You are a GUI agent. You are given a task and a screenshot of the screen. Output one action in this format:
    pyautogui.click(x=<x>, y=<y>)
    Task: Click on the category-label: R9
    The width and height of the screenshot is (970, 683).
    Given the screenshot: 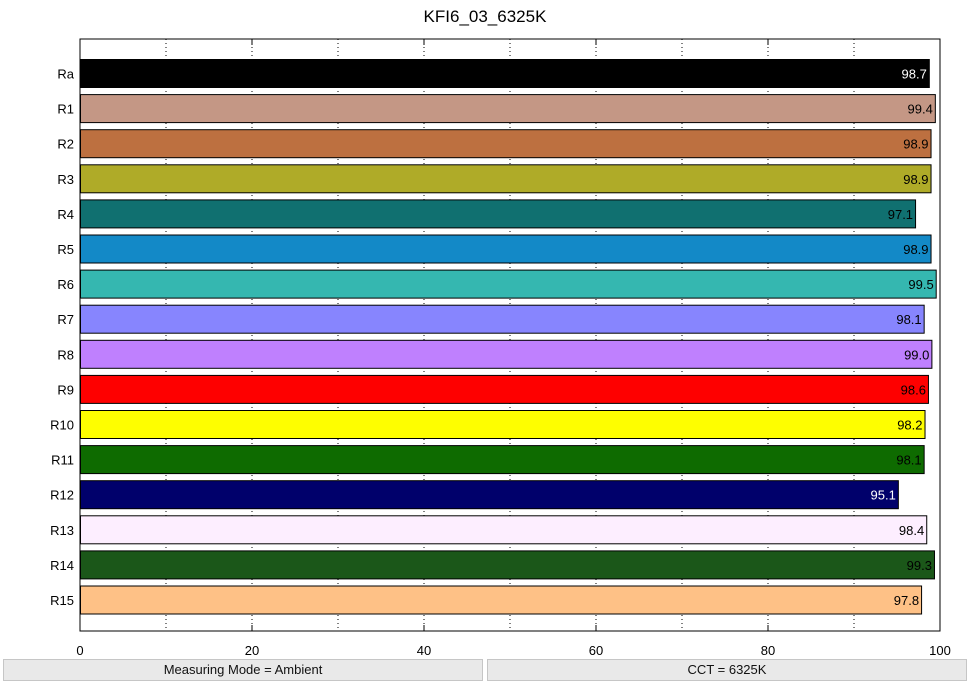 What is the action you would take?
    pyautogui.click(x=65, y=389)
    